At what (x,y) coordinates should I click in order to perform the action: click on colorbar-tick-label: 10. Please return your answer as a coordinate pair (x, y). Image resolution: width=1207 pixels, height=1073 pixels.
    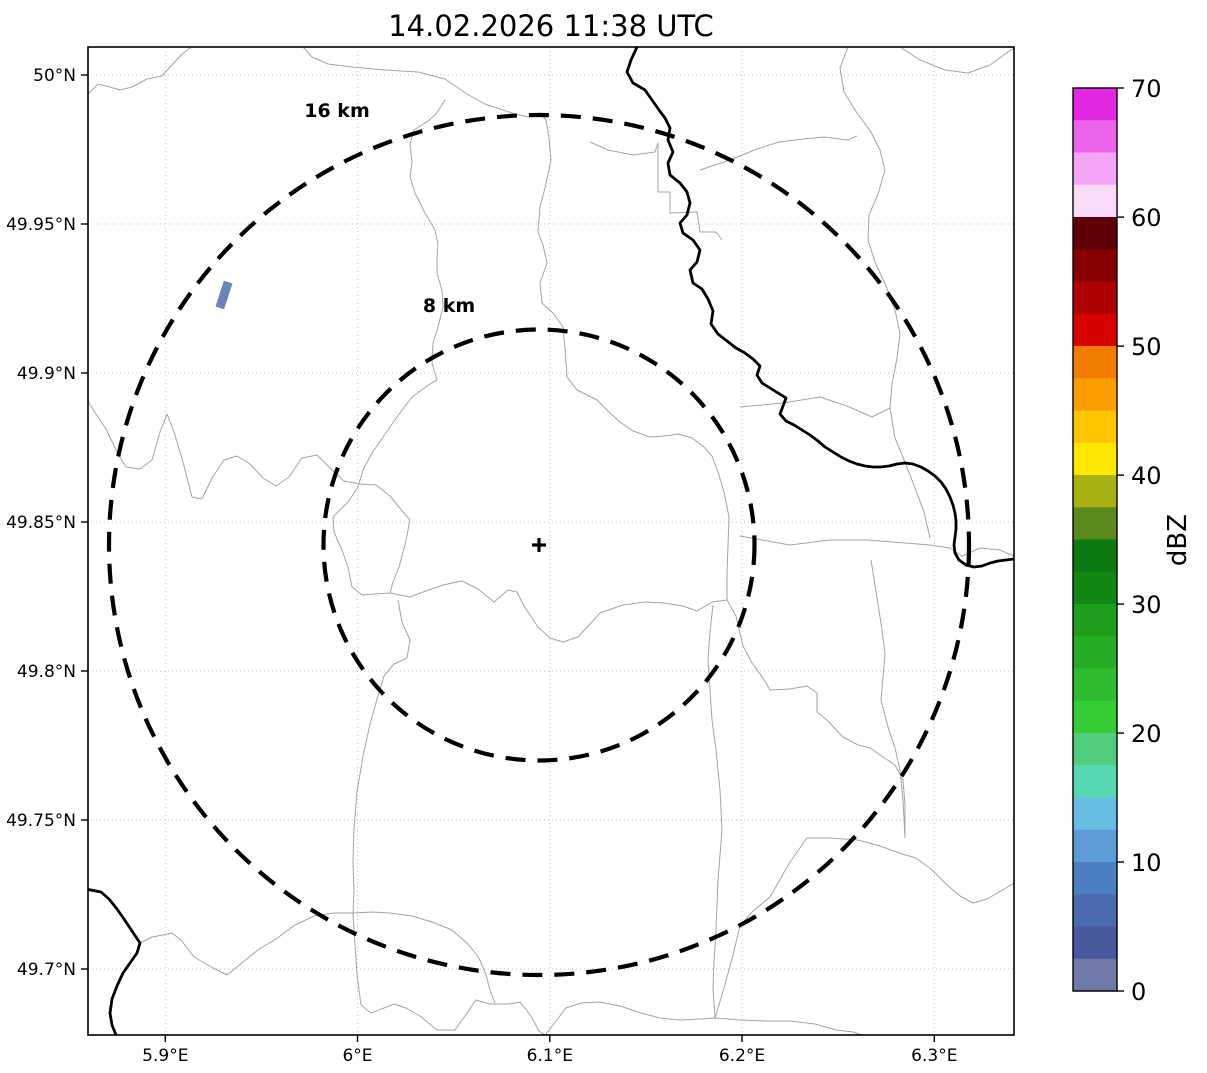
    Looking at the image, I should click on (1146, 863).